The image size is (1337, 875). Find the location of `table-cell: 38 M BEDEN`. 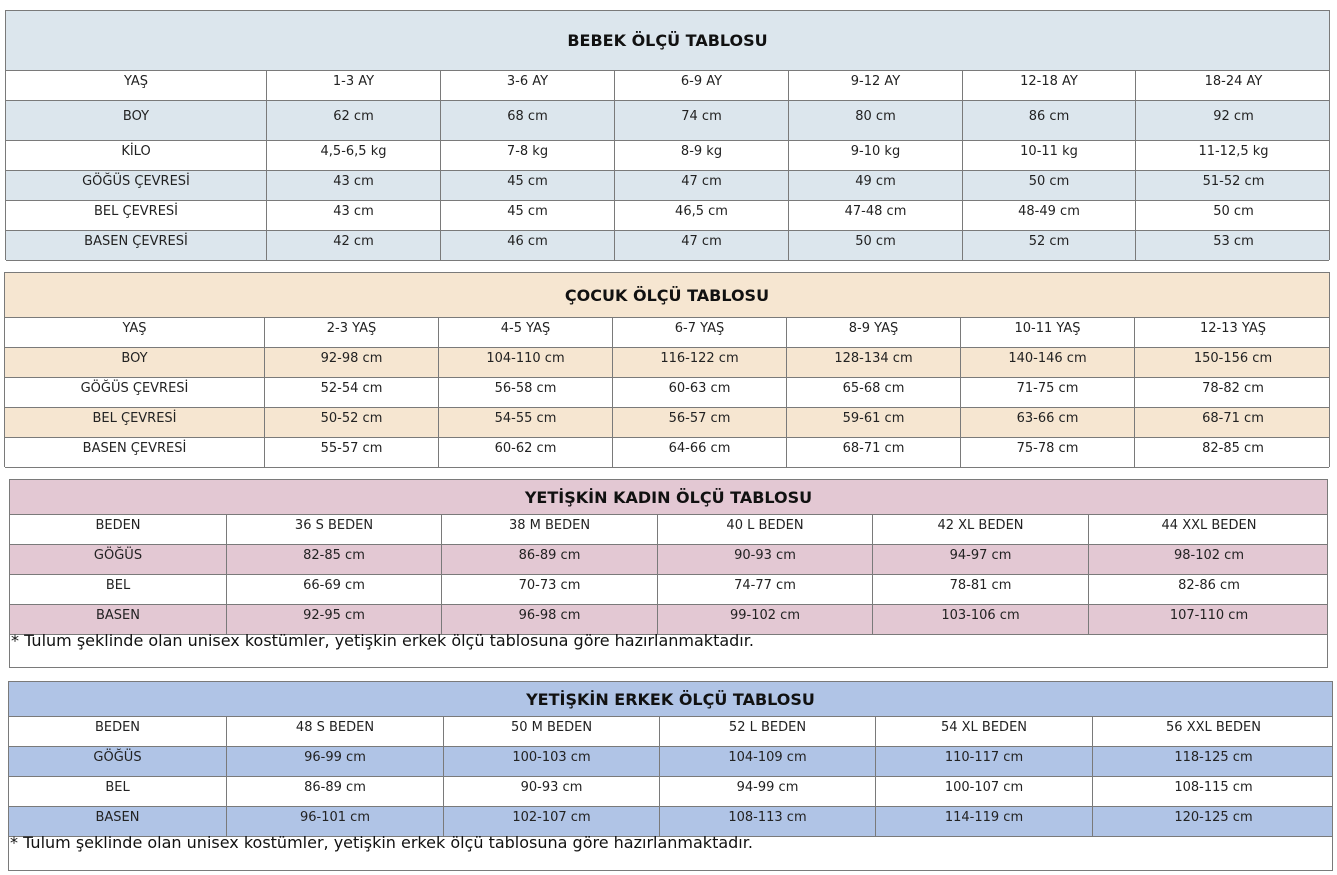

table-cell: 38 M BEDEN is located at coordinates (550, 529).